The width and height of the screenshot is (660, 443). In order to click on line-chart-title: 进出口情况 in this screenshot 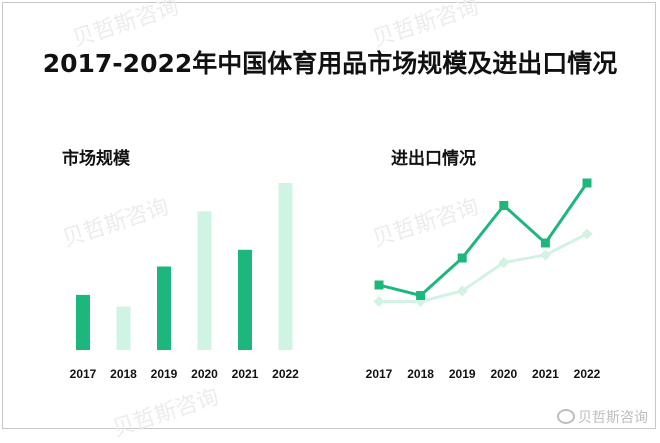, I will do `click(433, 159)`.